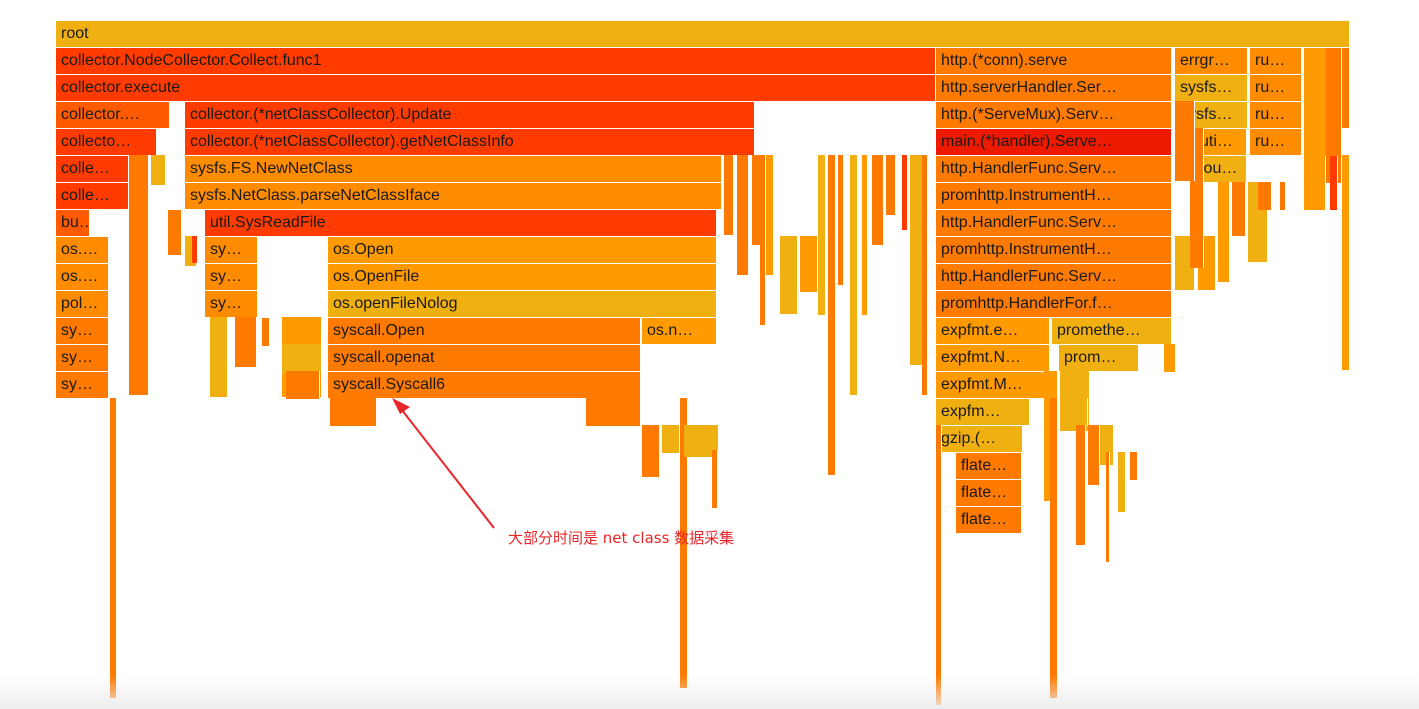  I want to click on flame-frame: collector.execute, so click(496, 88).